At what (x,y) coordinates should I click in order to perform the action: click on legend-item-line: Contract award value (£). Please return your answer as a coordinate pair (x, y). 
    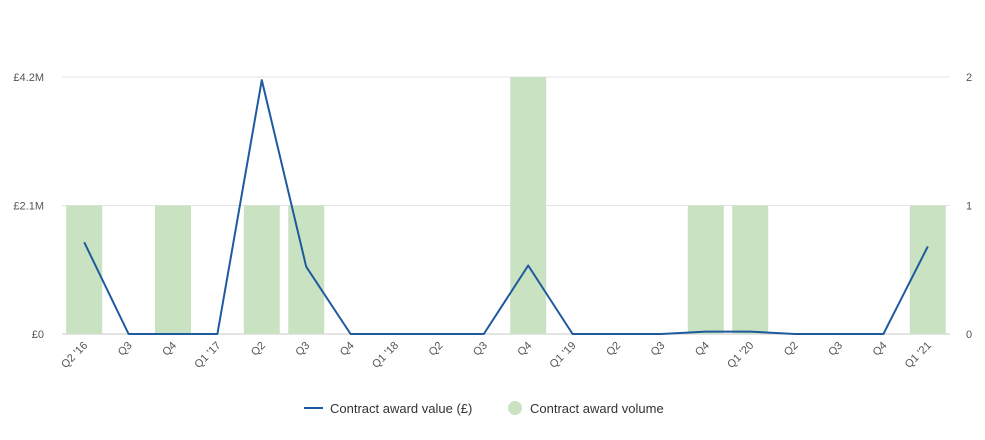
    Looking at the image, I should click on (388, 408).